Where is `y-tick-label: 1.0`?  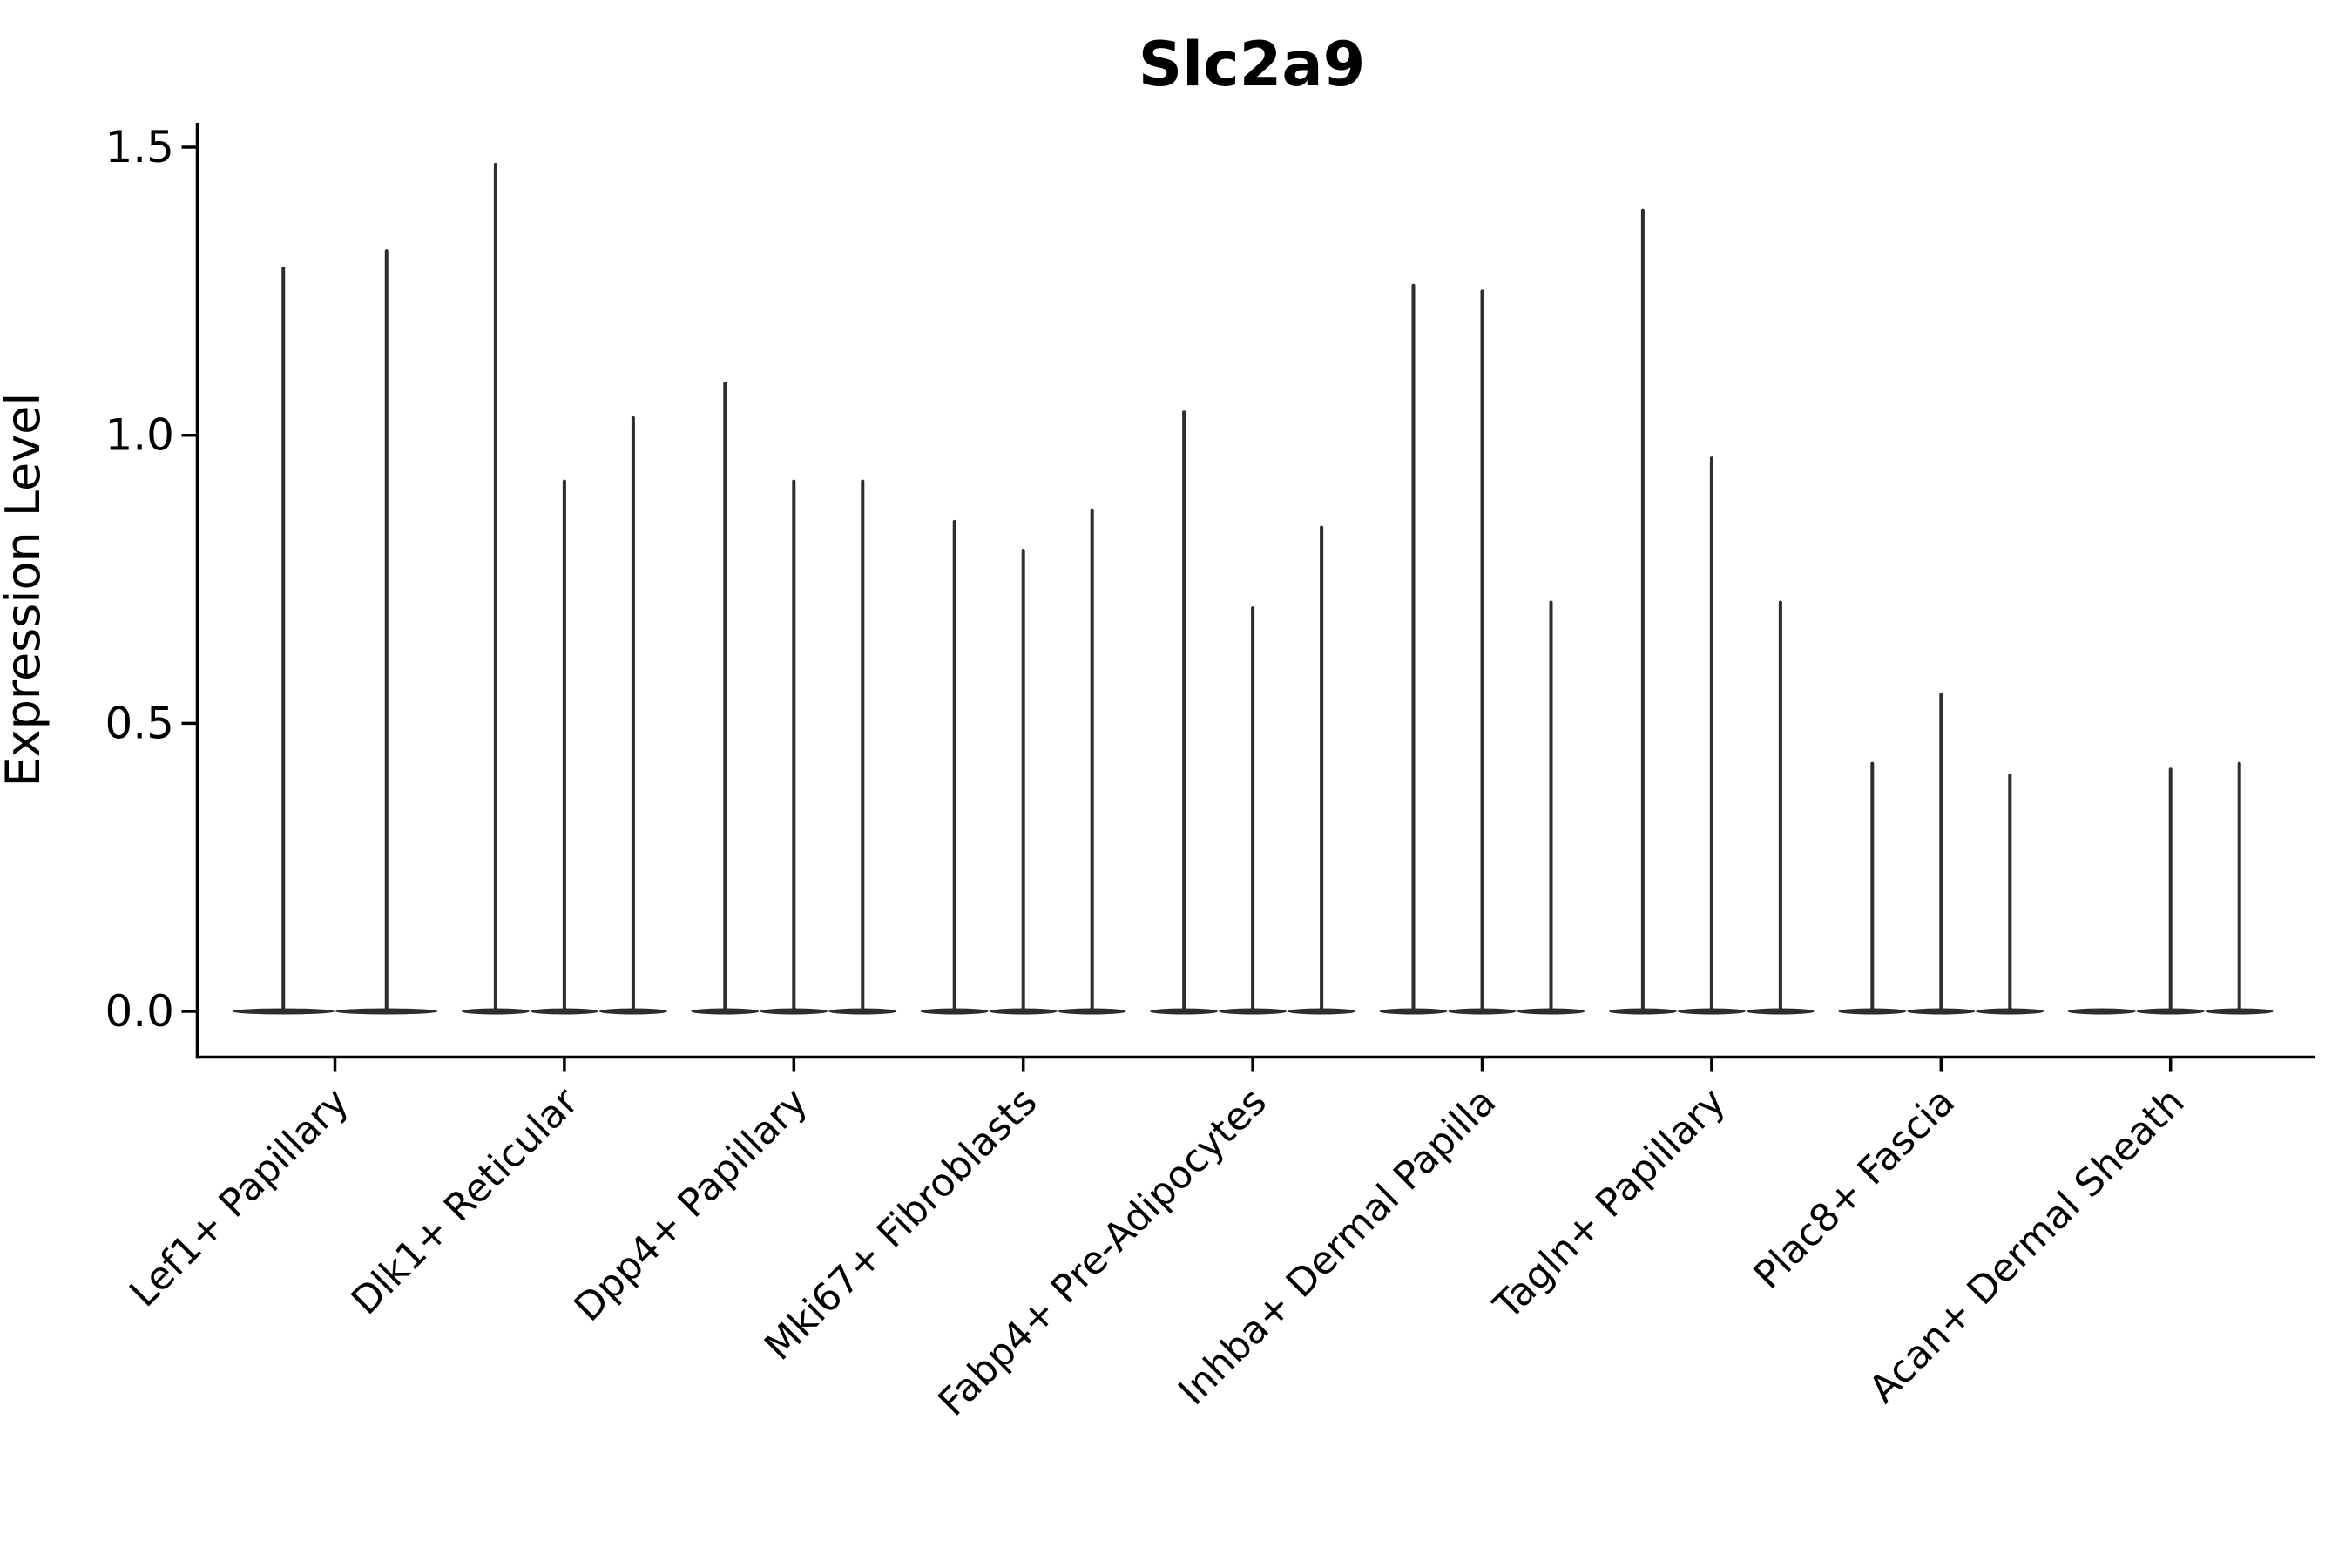
y-tick-label: 1.0 is located at coordinates (139, 435).